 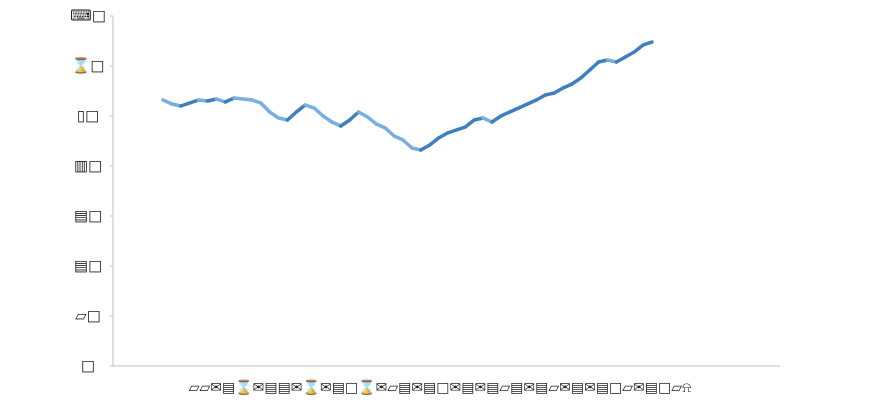 What do you see at coordinates (440, 387) in the screenshot?
I see `x-axis-label: ▱▱✉▤⌛✉▤▤✉⌛✉▤□⌛✉▱▤✉▤□✉▤✉▤▱▤✉▤▱✉▤✉▤□▱✉▤□▱⍾` at bounding box center [440, 387].